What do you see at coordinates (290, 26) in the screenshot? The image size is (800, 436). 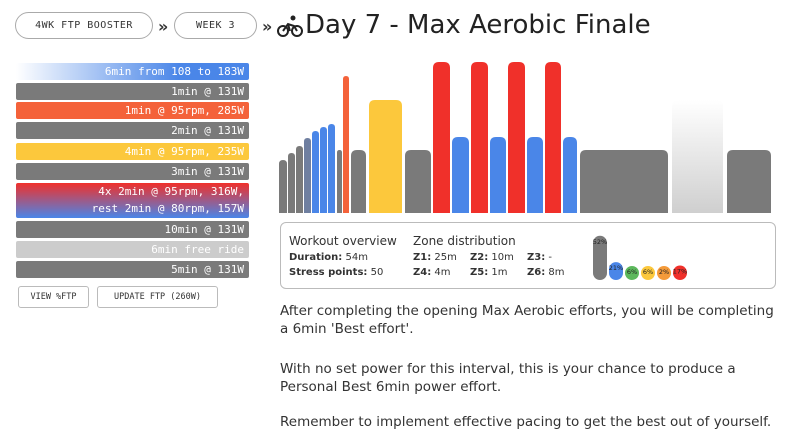 I see `bike-icon` at bounding box center [290, 26].